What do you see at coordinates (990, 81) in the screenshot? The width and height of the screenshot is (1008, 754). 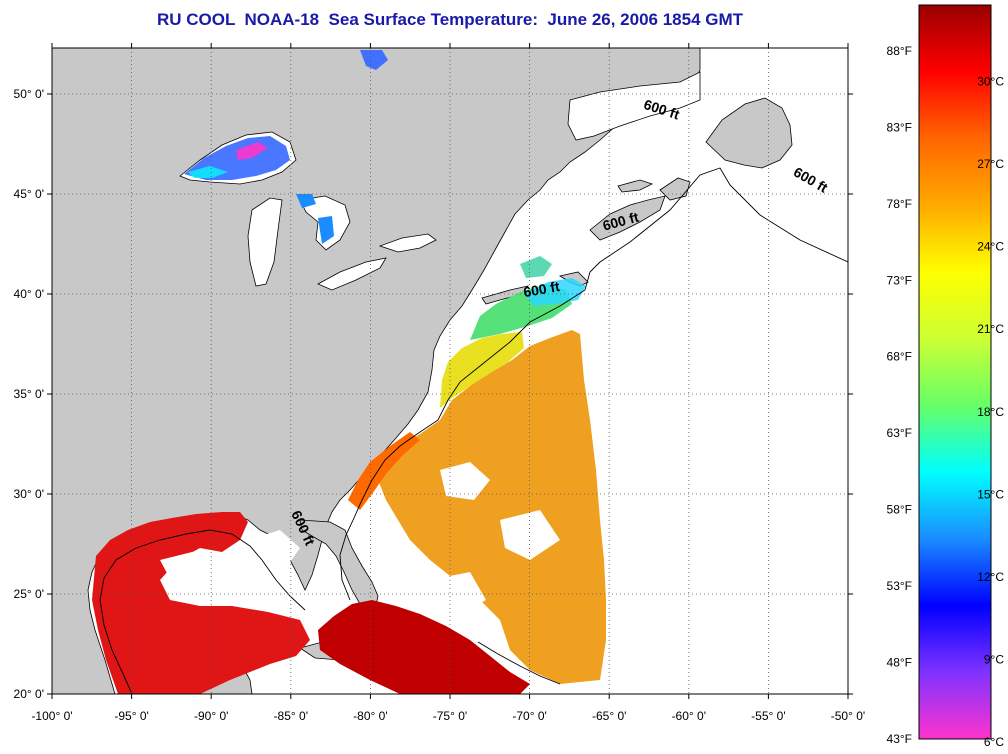 I see `colorbar-c-label: 30°C` at bounding box center [990, 81].